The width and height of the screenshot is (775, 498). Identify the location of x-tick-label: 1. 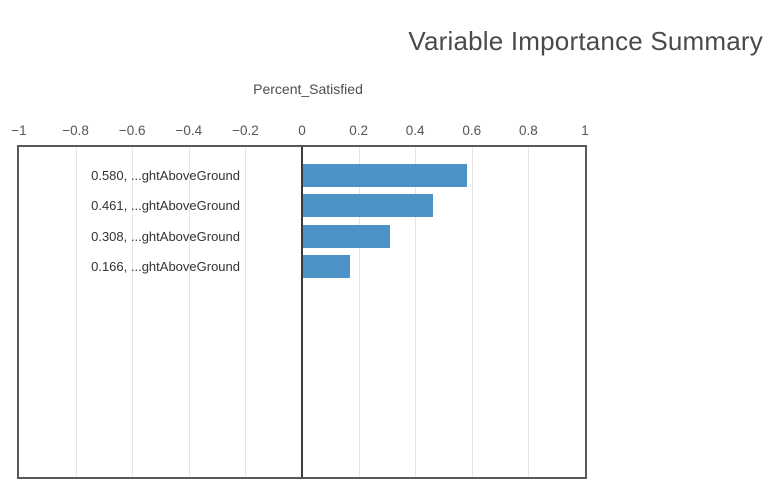
(585, 130).